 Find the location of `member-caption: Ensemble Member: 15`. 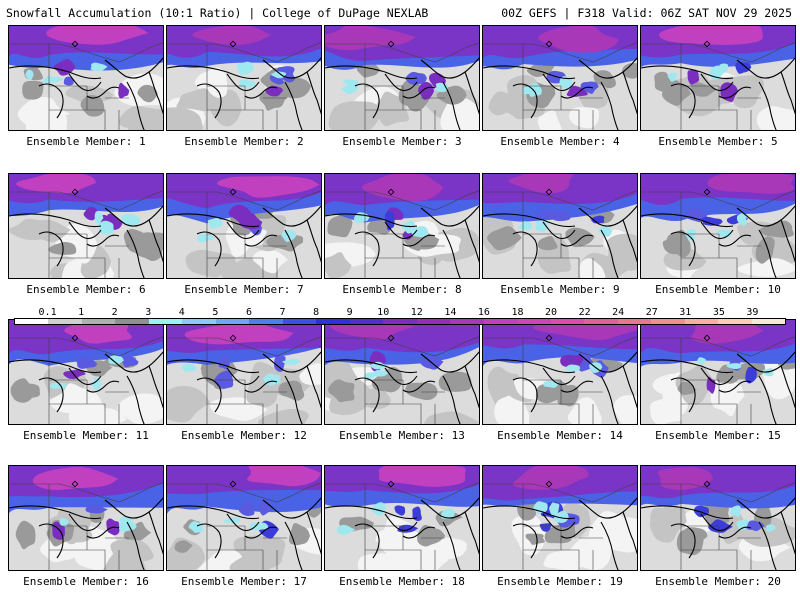

member-caption: Ensemble Member: 15 is located at coordinates (718, 435).